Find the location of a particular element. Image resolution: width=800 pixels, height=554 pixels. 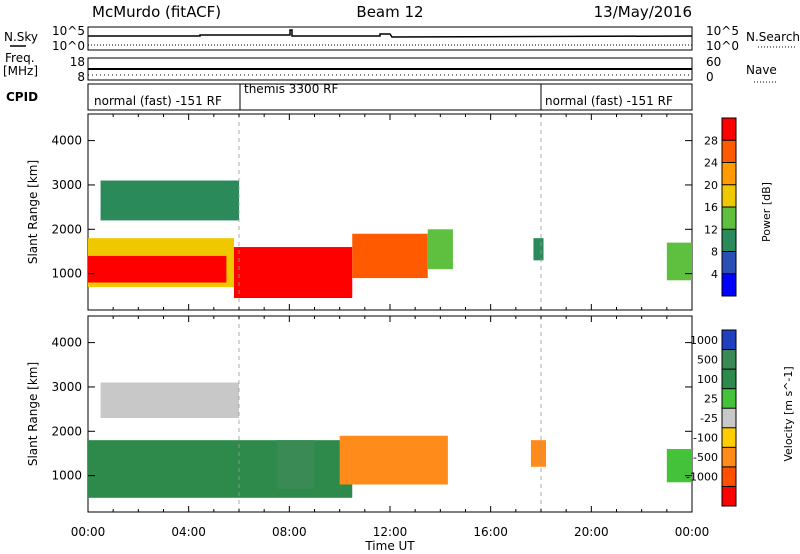

x-tick-label: 20:00 is located at coordinates (591, 532).